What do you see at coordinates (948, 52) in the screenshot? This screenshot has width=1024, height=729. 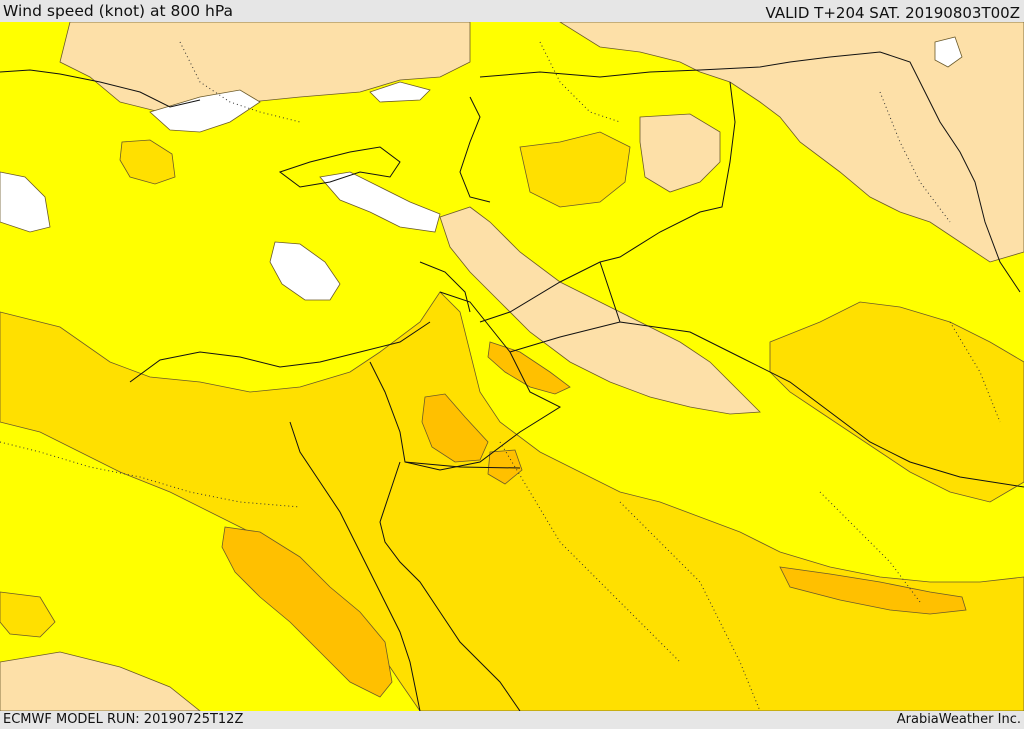 I see `calm-lake` at bounding box center [948, 52].